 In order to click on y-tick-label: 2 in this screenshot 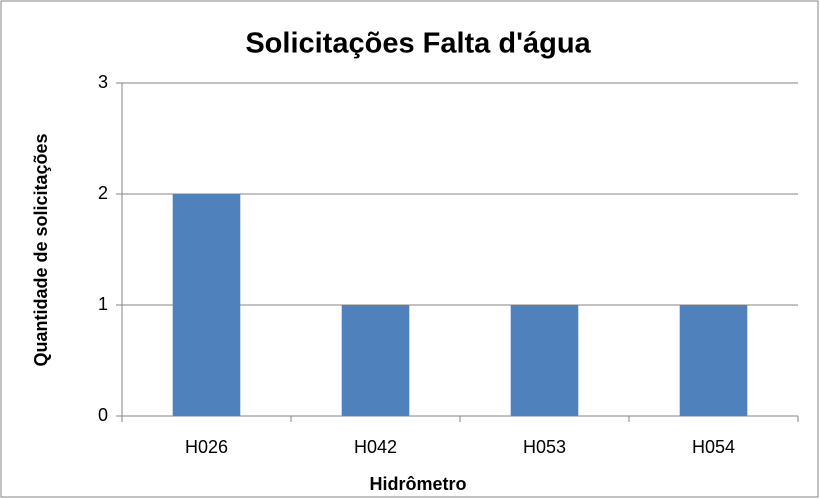, I will do `click(103, 193)`.